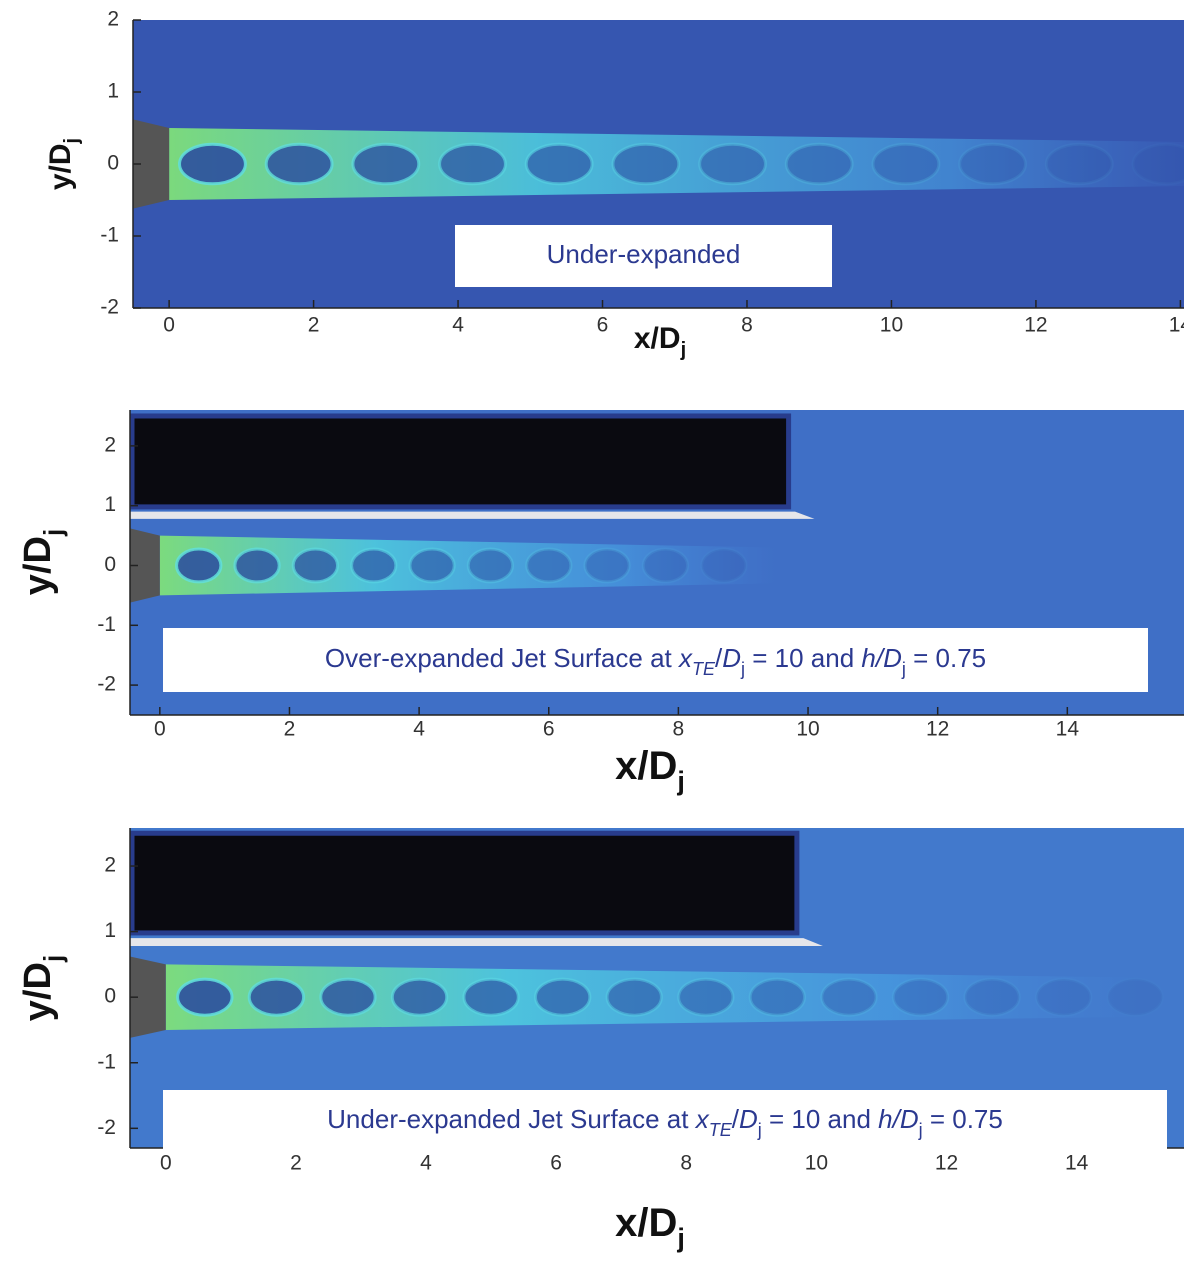 The height and width of the screenshot is (1264, 1184). Describe the element at coordinates (644, 254) in the screenshot. I see `text-part: Under-expanded` at that location.